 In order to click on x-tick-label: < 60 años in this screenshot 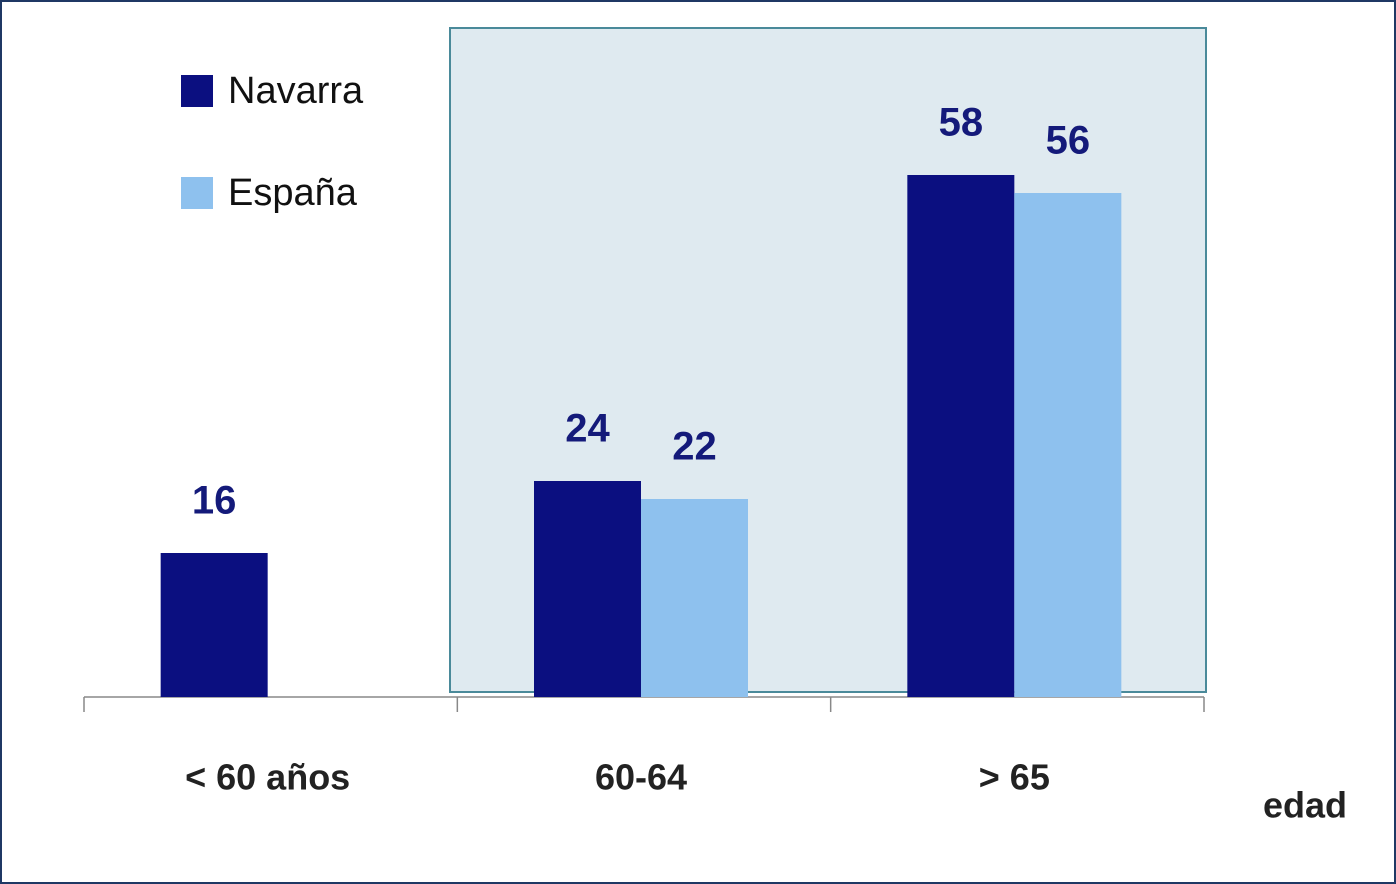, I will do `click(267, 777)`.